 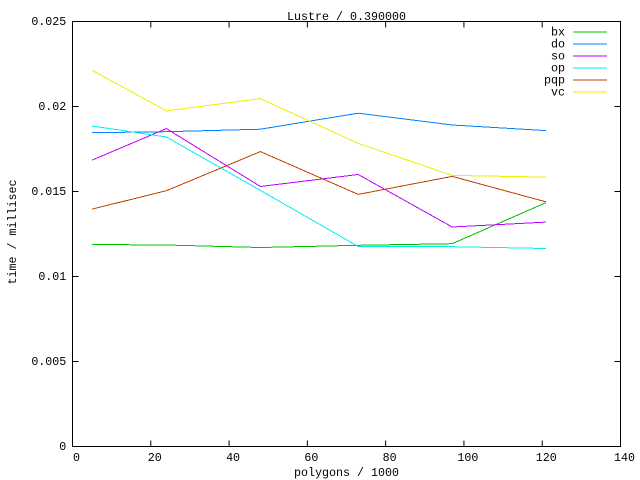 What do you see at coordinates (155, 458) in the screenshot?
I see `svg-text: 20` at bounding box center [155, 458].